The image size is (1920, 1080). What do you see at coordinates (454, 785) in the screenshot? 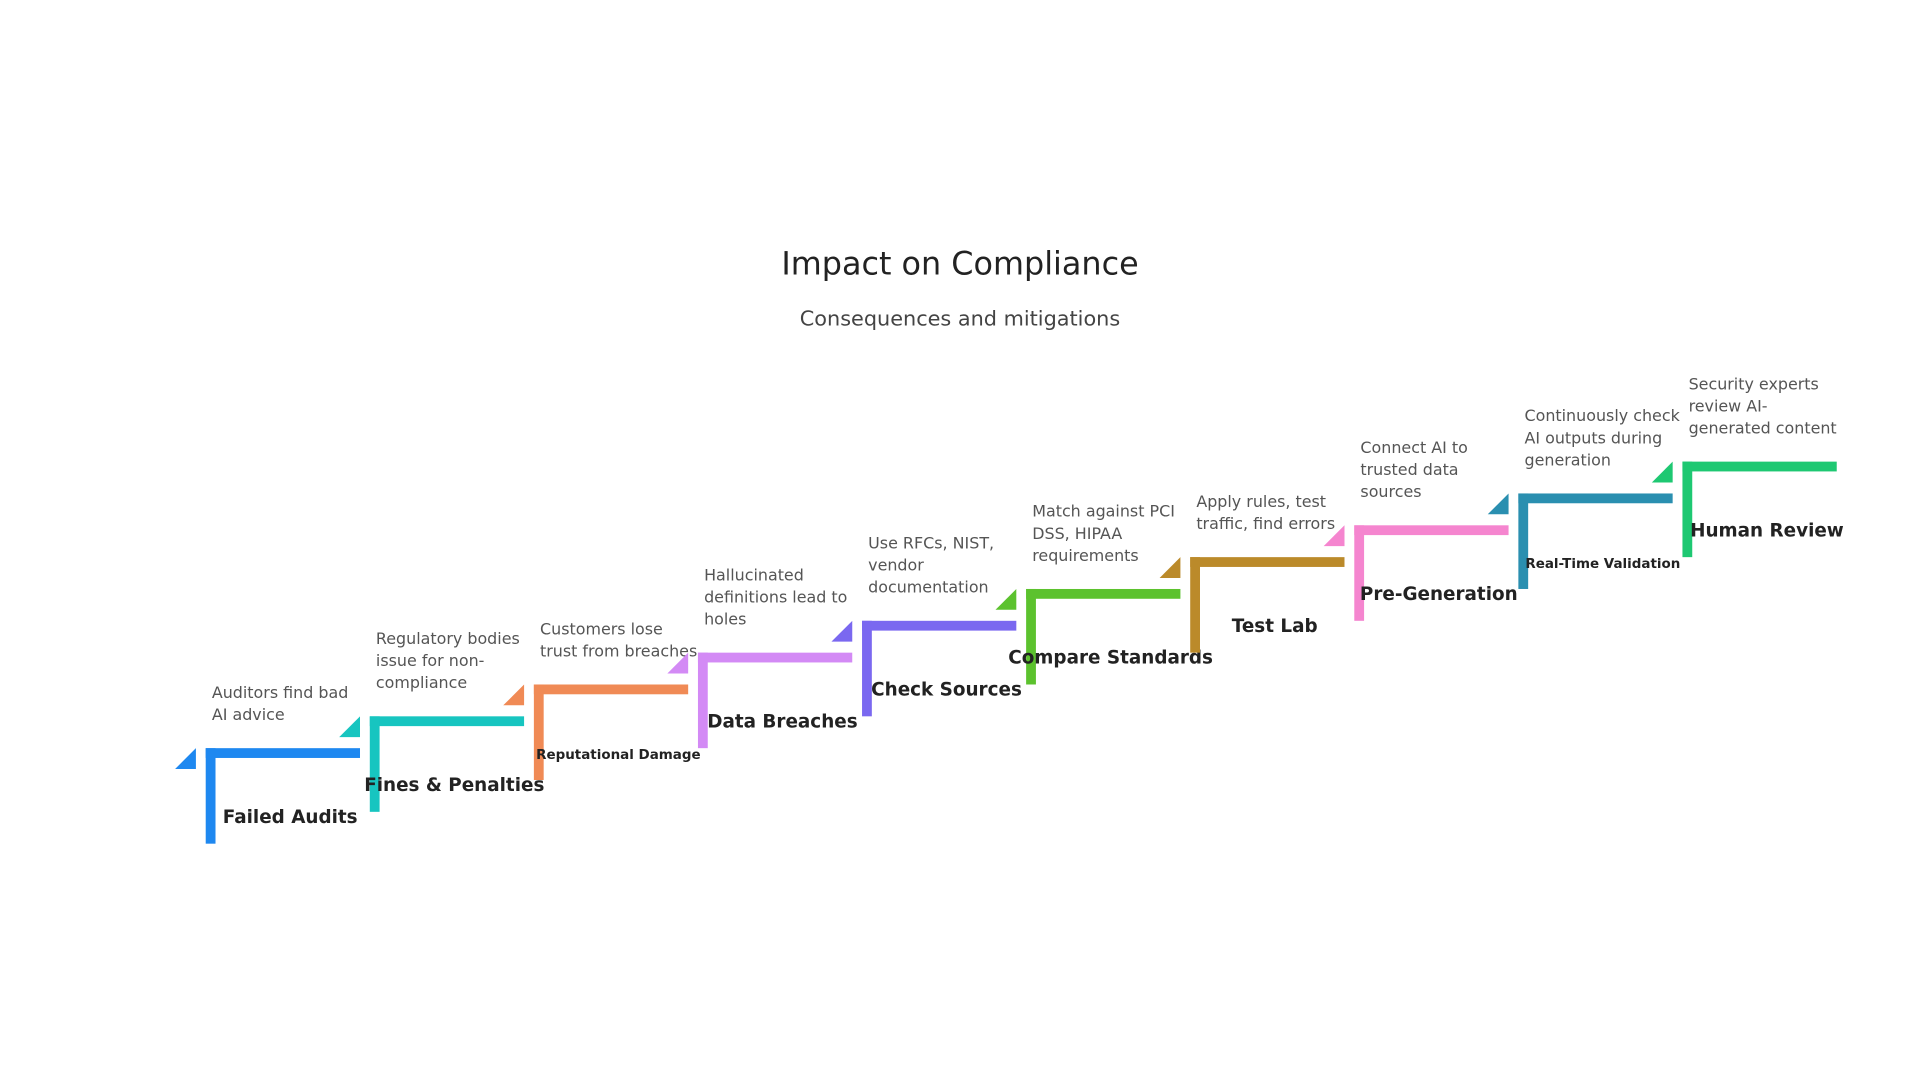
I see `step-label: Fines & Penalties` at bounding box center [454, 785].